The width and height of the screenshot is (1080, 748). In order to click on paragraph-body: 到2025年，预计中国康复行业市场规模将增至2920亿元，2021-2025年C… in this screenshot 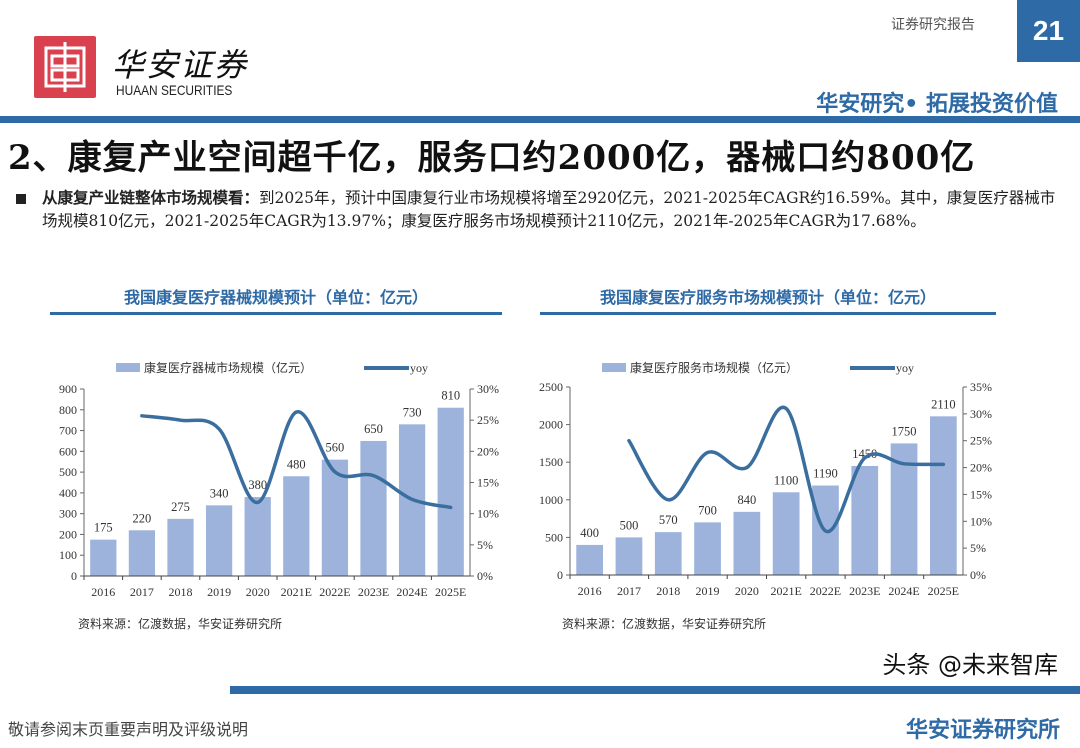, I will do `click(549, 209)`.